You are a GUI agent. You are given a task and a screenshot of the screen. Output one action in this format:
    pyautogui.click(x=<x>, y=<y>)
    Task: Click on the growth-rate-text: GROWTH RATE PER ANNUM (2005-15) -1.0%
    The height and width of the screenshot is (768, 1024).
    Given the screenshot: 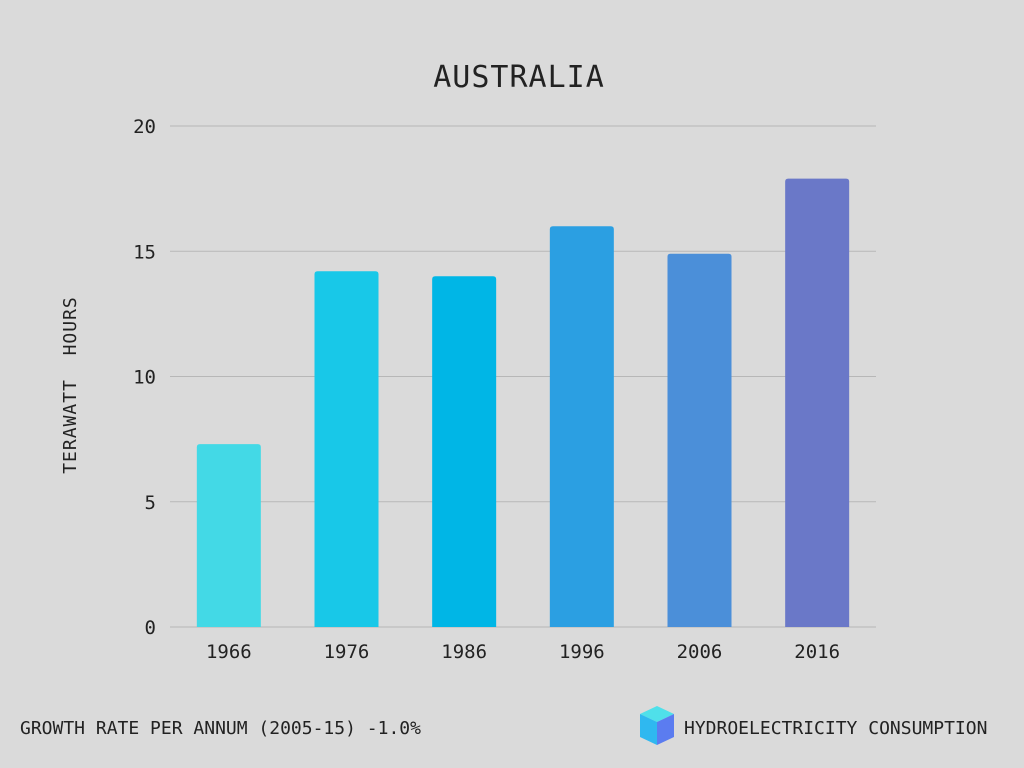 What is the action you would take?
    pyautogui.click(x=220, y=728)
    